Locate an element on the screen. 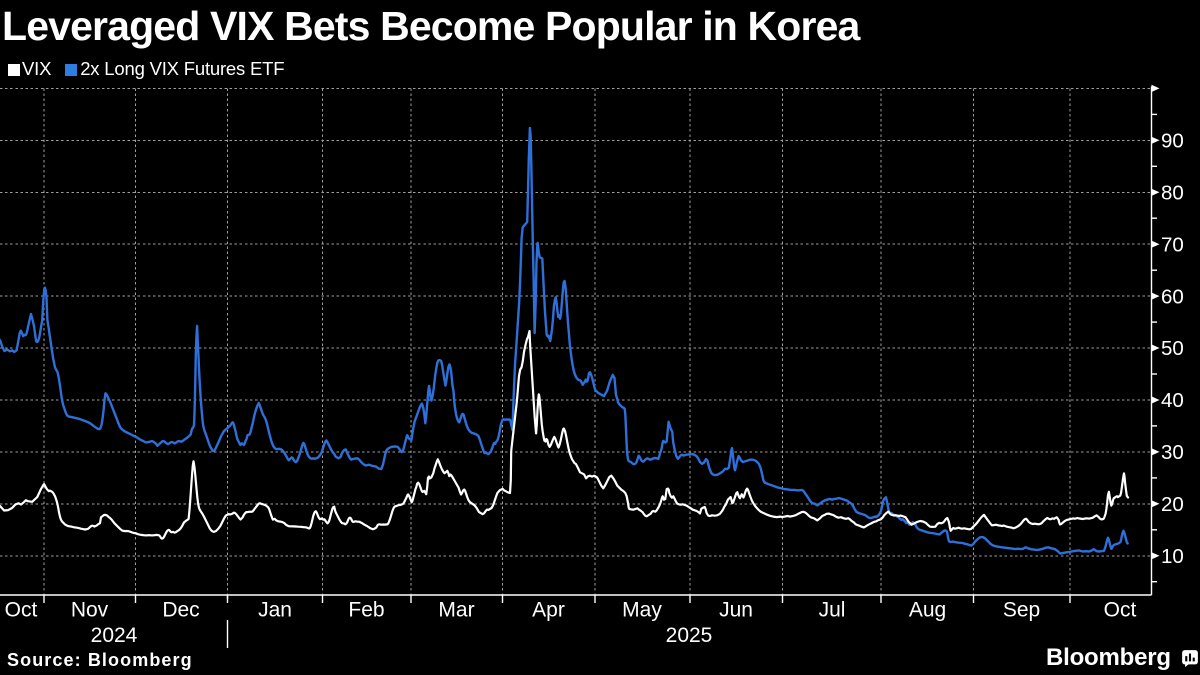 The image size is (1200, 675). svg-text: 70 is located at coordinates (1172, 244).